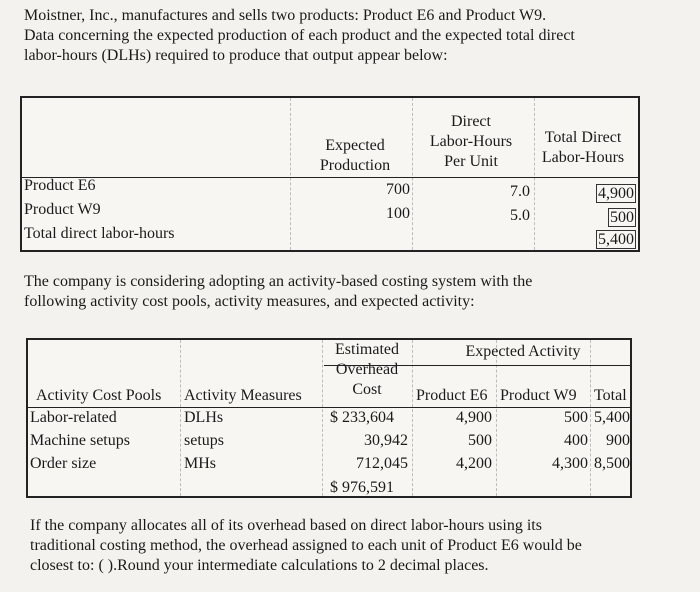 The height and width of the screenshot is (592, 700). Describe the element at coordinates (523, 351) in the screenshot. I see `header-expected-activity: Expected Activity` at that location.